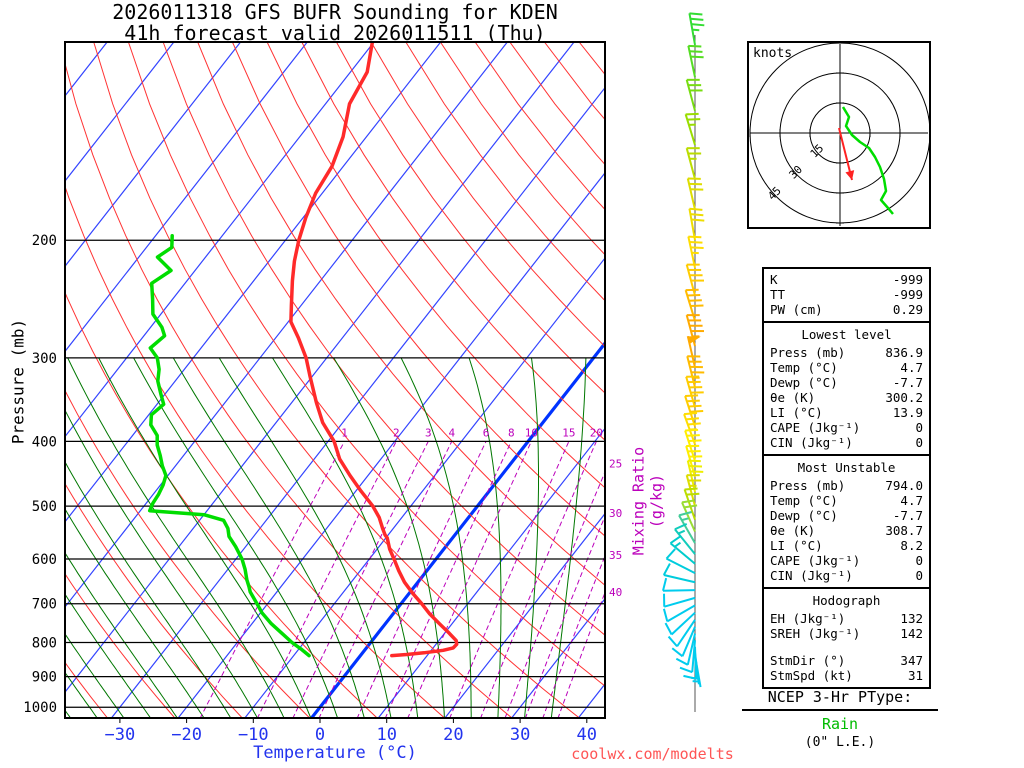 Image resolution: width=1024 pixels, height=768 pixels. Describe the element at coordinates (811, 442) in the screenshot. I see `stat-label: CIN (Jkg⁻¹)` at that location.